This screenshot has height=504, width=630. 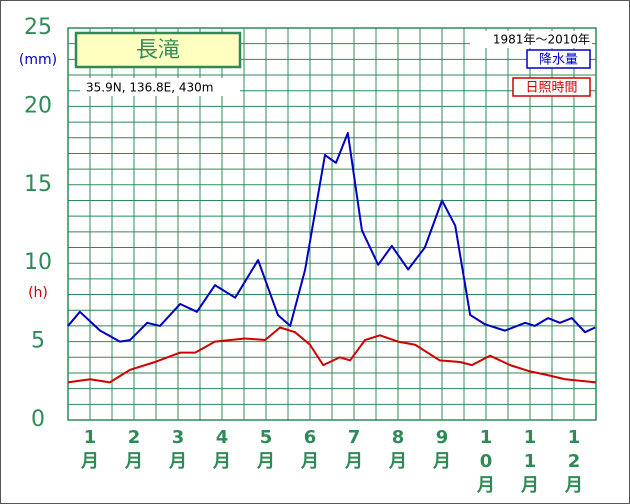 I want to click on series-line, so click(x=332, y=355).